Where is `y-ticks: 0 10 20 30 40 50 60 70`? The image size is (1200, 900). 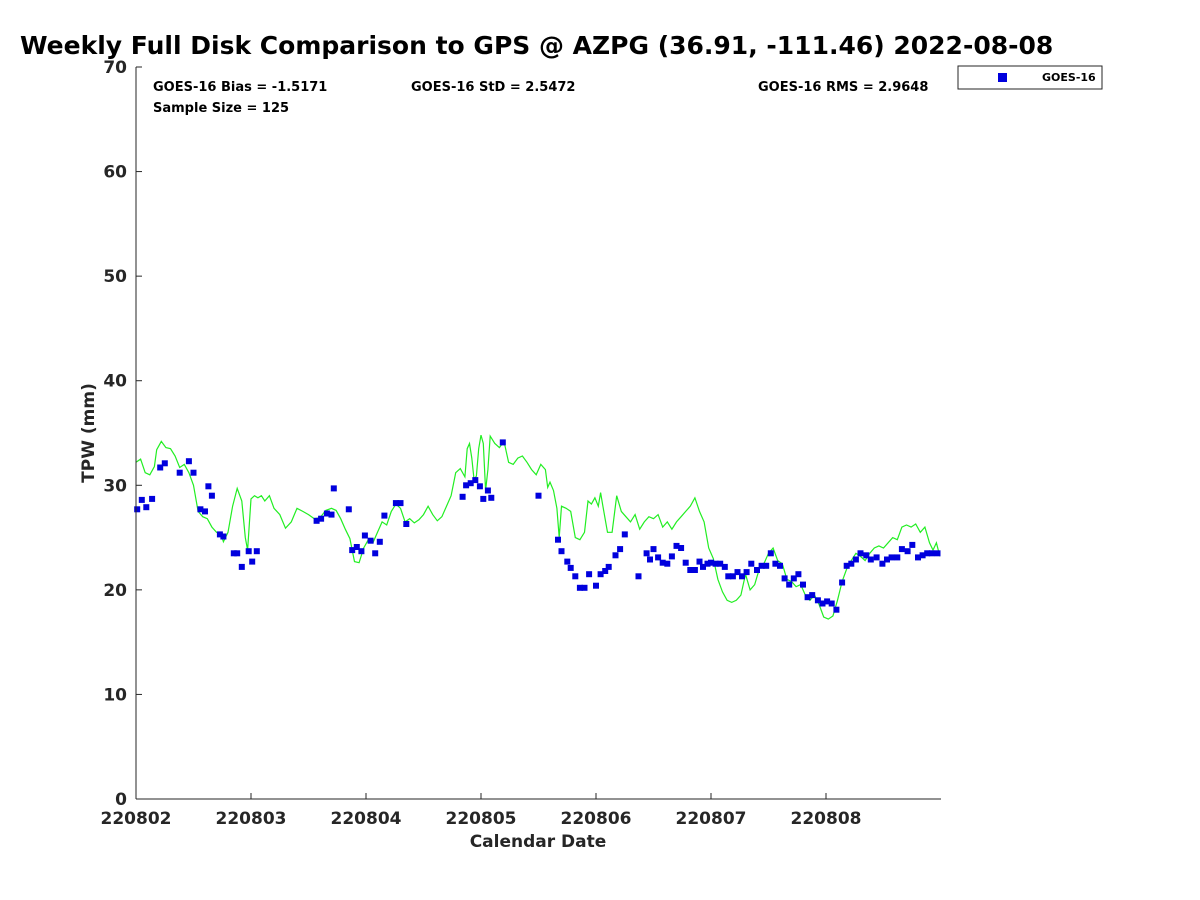
y-ticks: 0 10 20 30 40 50 60 70 is located at coordinates (122, 434).